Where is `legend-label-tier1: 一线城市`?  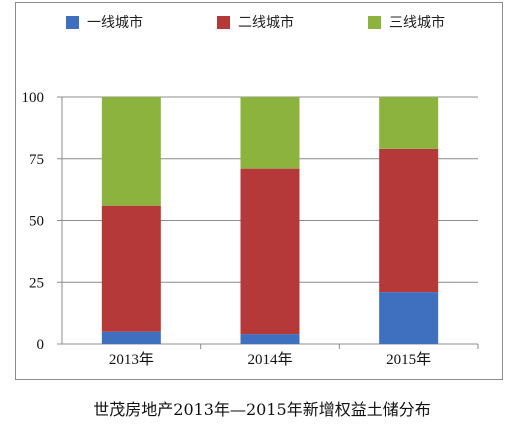
legend-label-tier1: 一线城市 is located at coordinates (115, 23).